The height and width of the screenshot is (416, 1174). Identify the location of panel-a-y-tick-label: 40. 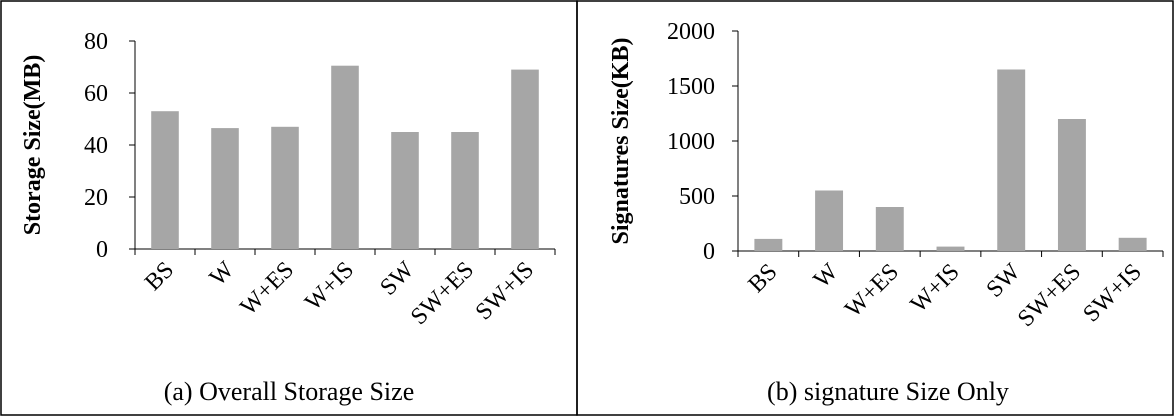
(96, 146).